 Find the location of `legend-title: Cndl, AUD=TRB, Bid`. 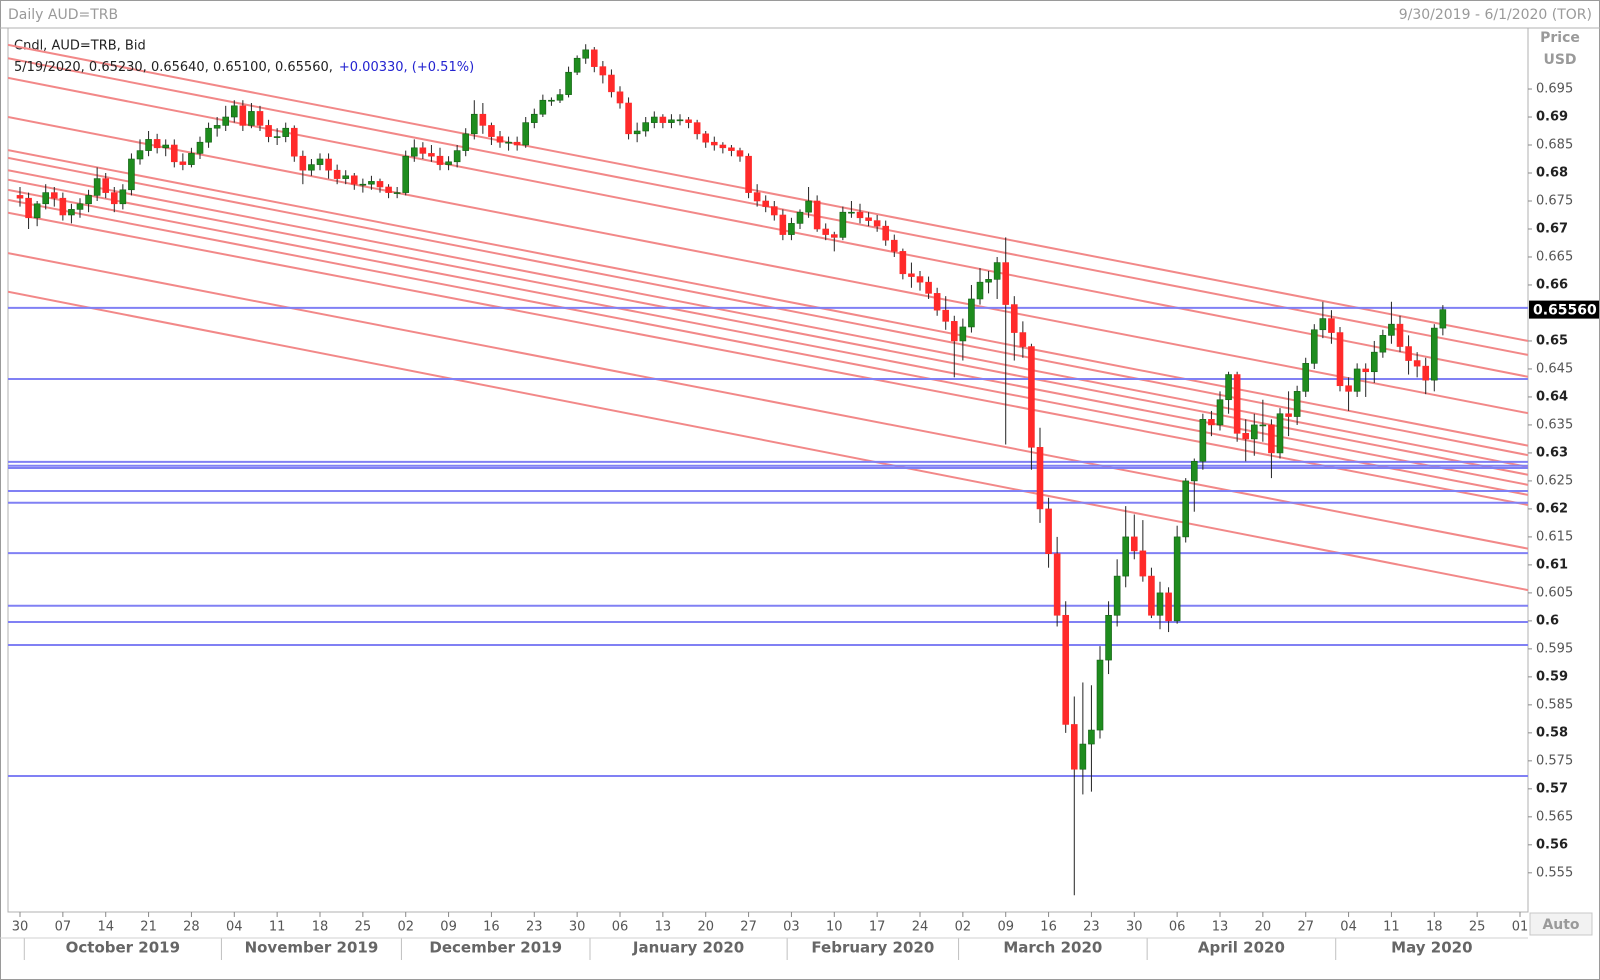

legend-title: Cndl, AUD=TRB, Bid is located at coordinates (80, 46).